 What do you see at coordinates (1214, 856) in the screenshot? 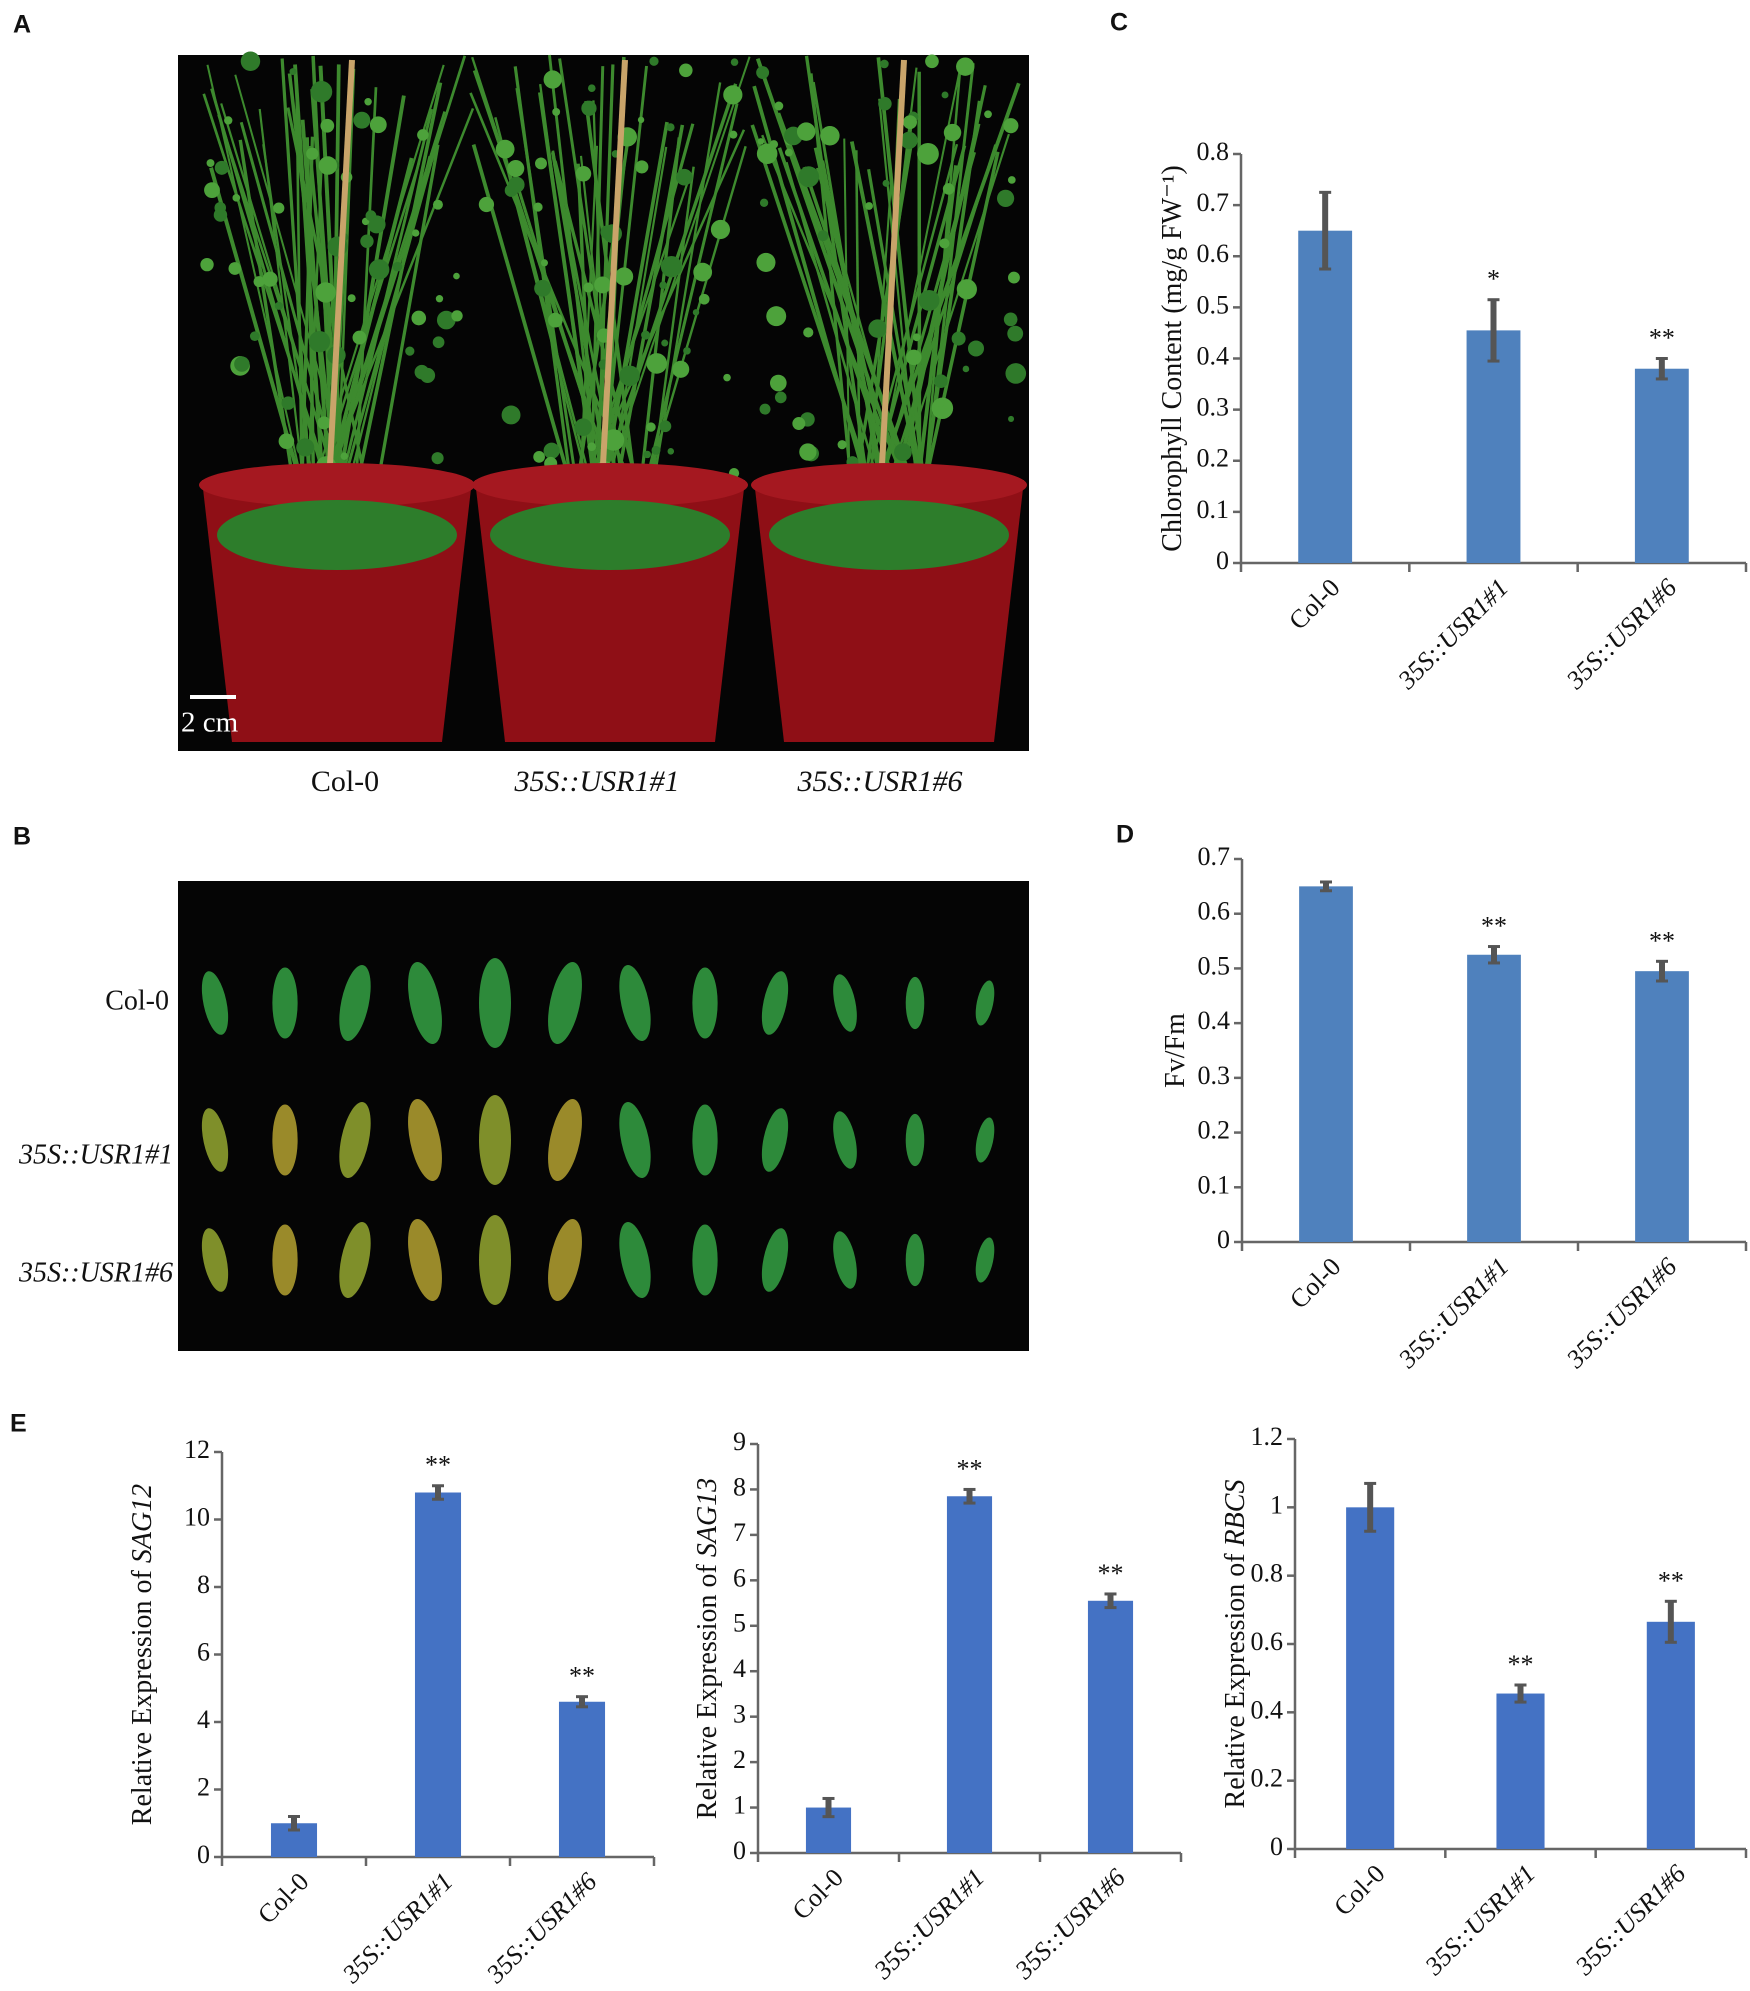
I see `y-tick-label: 0.7` at bounding box center [1214, 856].